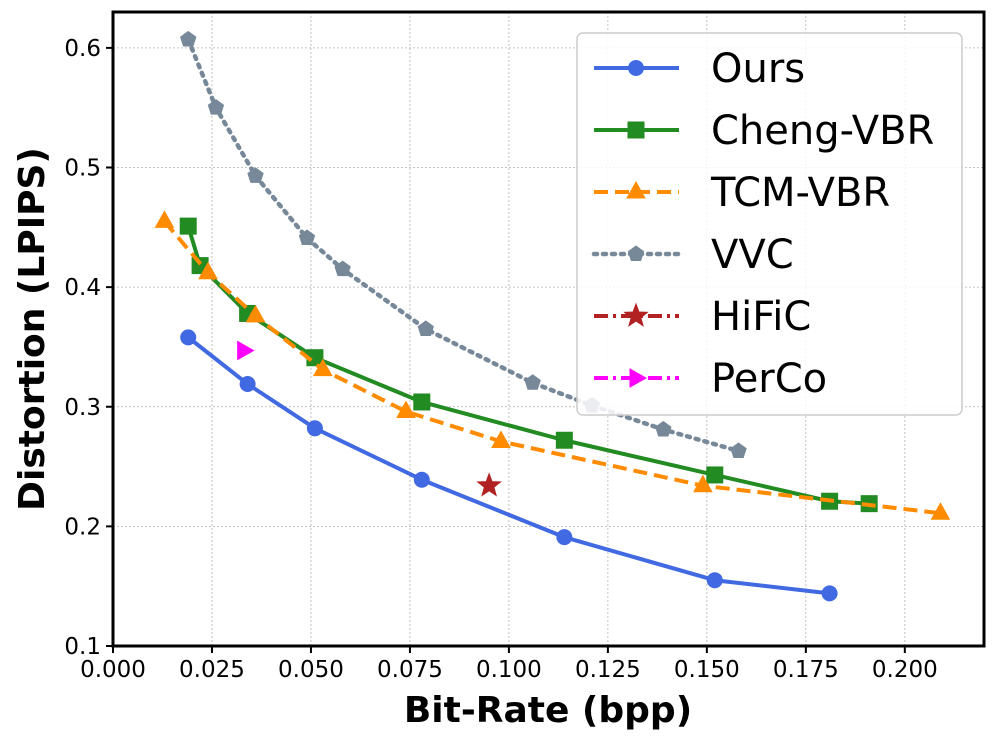 This screenshot has width=997, height=743. Describe the element at coordinates (707, 670) in the screenshot. I see `x-tick-label: 0.150` at that location.